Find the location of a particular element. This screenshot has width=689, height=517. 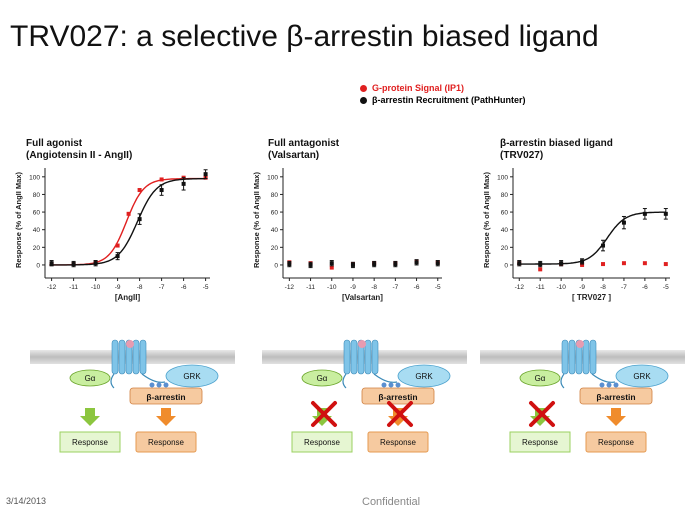

legend-item-gprotein: G-protein Signal (IP1) is located at coordinates (443, 88).